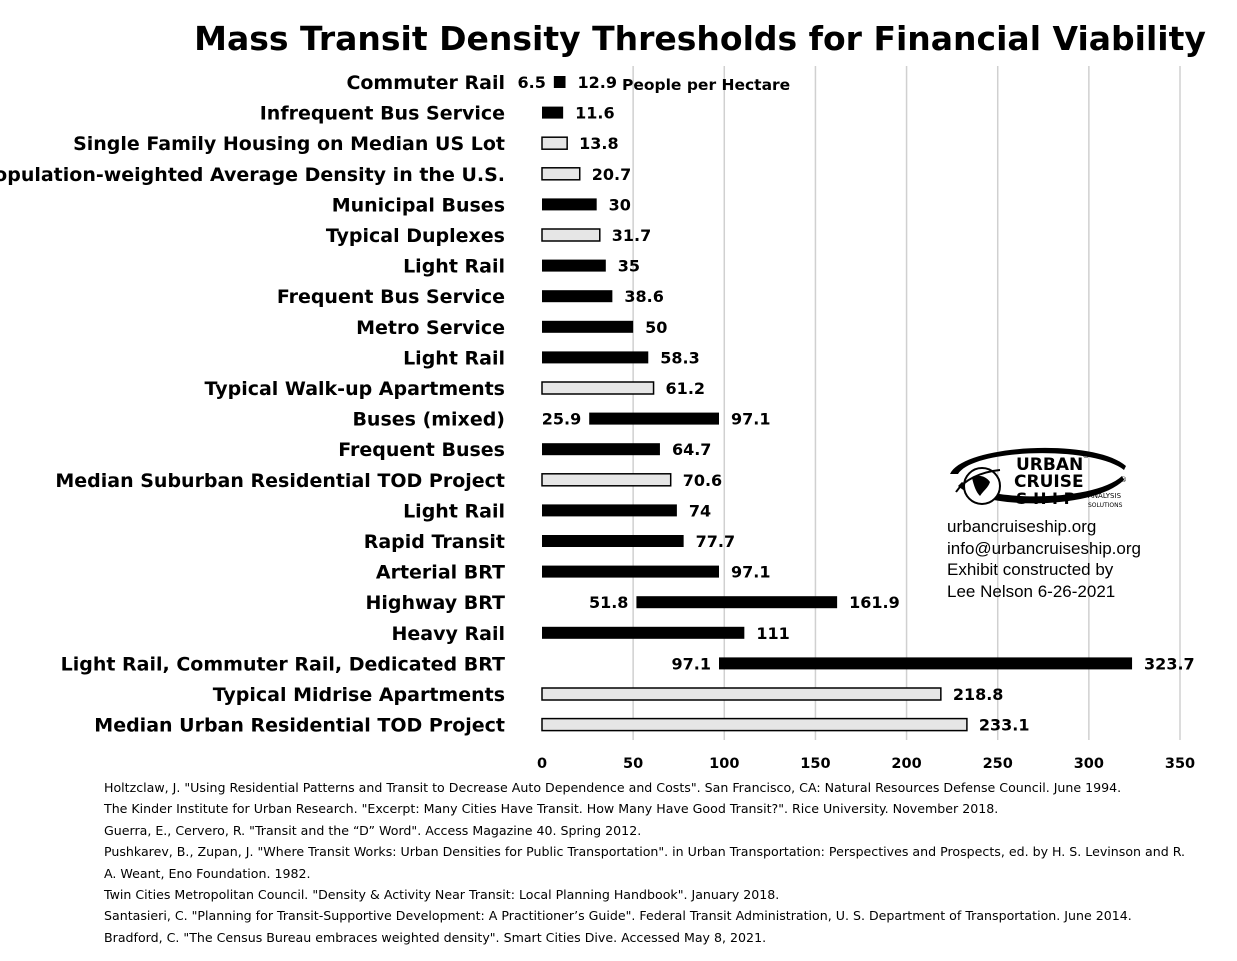 Image resolution: width=1237 pixels, height=961 pixels. What do you see at coordinates (998, 764) in the screenshot?
I see `x-tick-label: 250` at bounding box center [998, 764].